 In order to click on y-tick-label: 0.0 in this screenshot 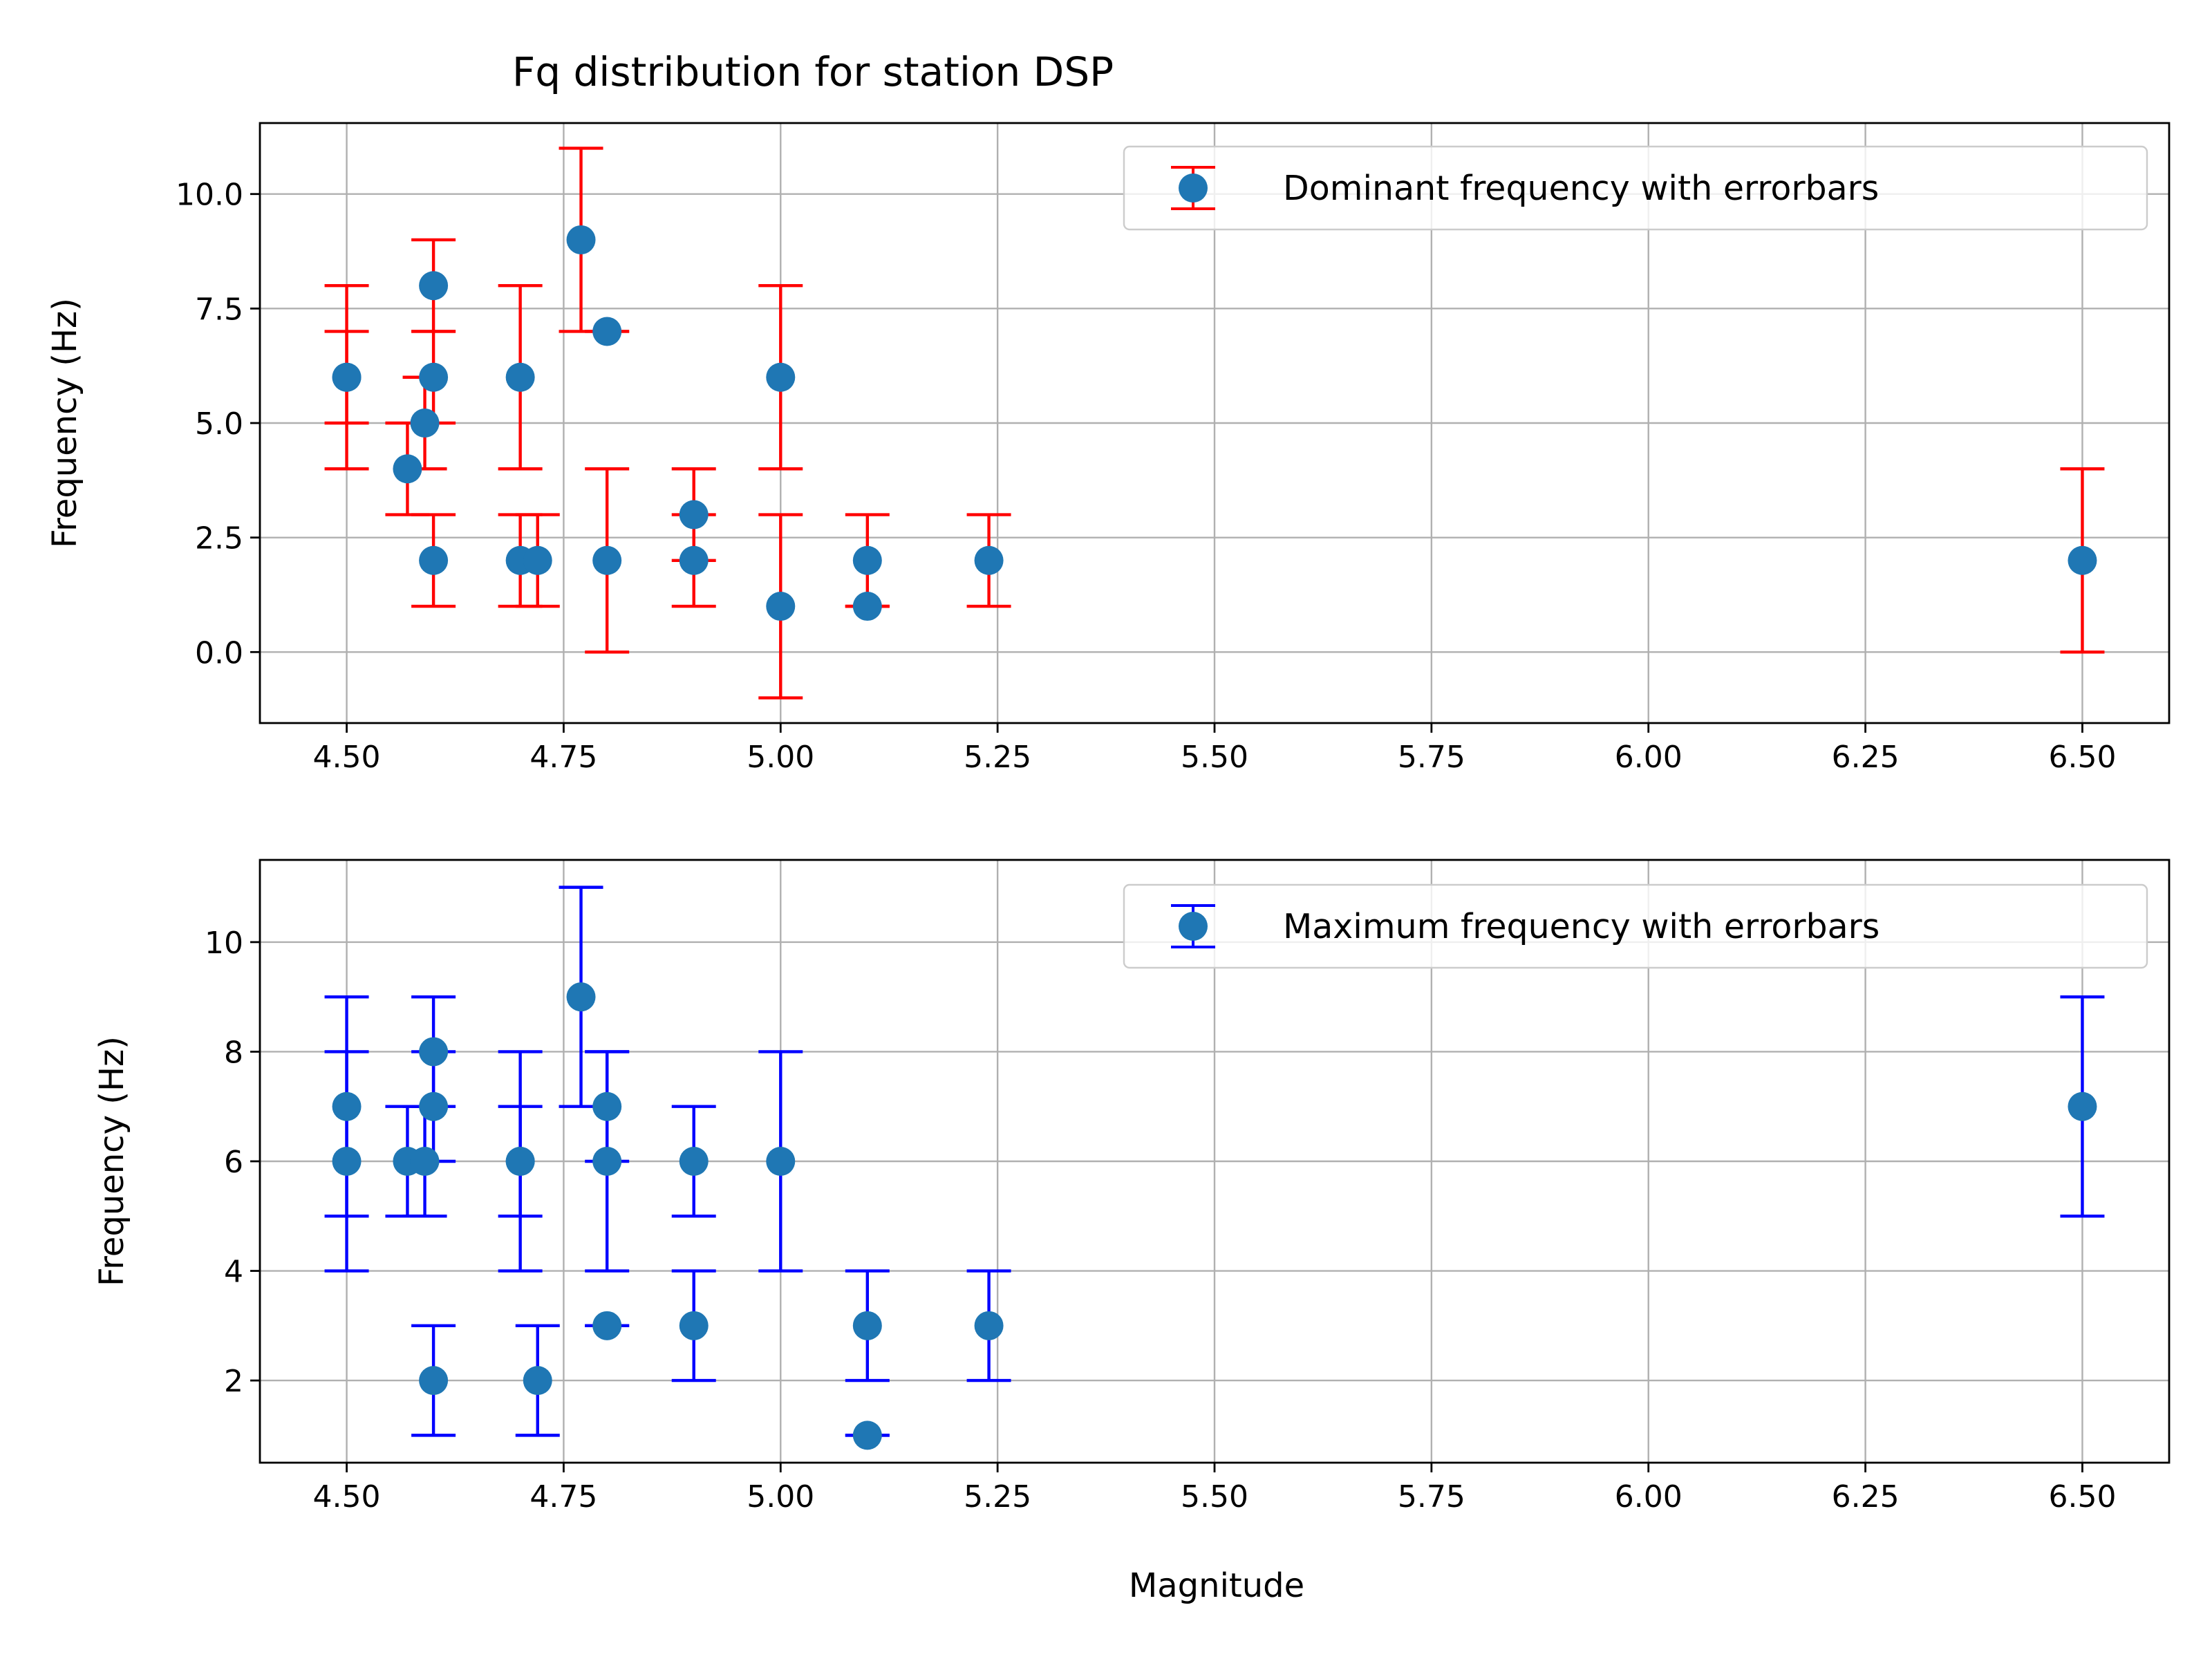, I will do `click(219, 653)`.